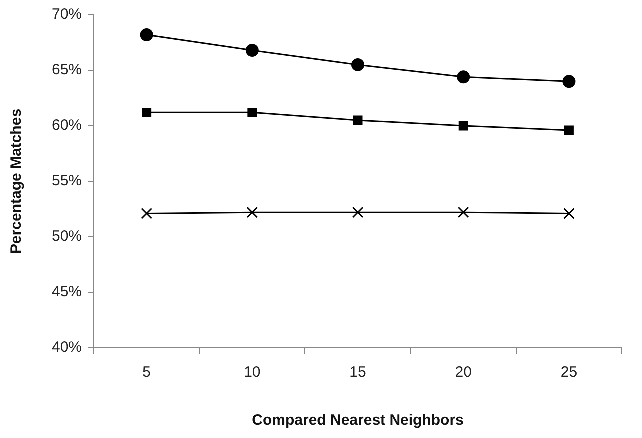  Describe the element at coordinates (358, 373) in the screenshot. I see `x-tick-label: 15` at that location.